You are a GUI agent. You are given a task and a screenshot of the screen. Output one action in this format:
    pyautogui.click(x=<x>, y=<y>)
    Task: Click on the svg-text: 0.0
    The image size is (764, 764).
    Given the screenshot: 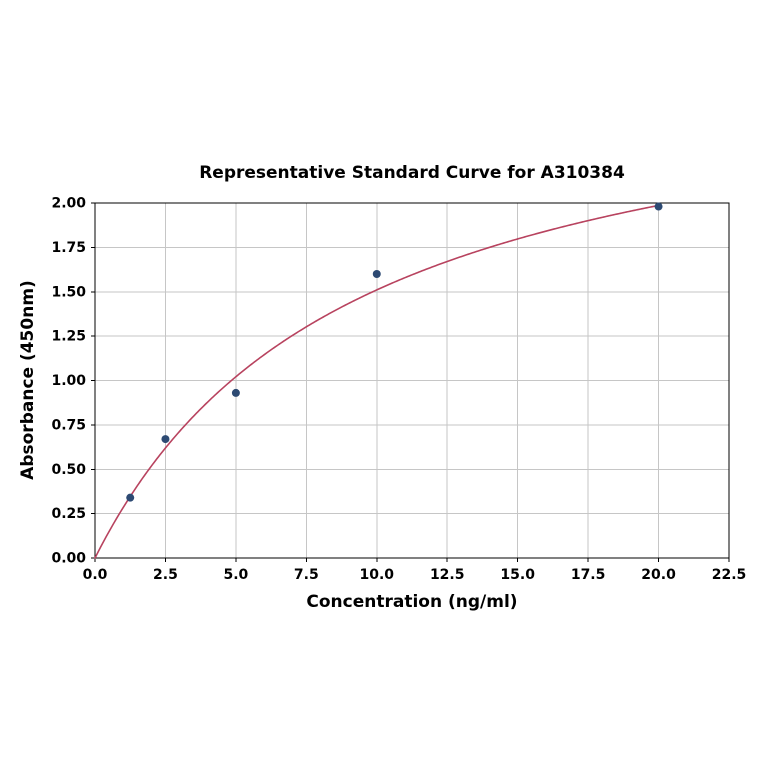 What is the action you would take?
    pyautogui.click(x=95, y=575)
    